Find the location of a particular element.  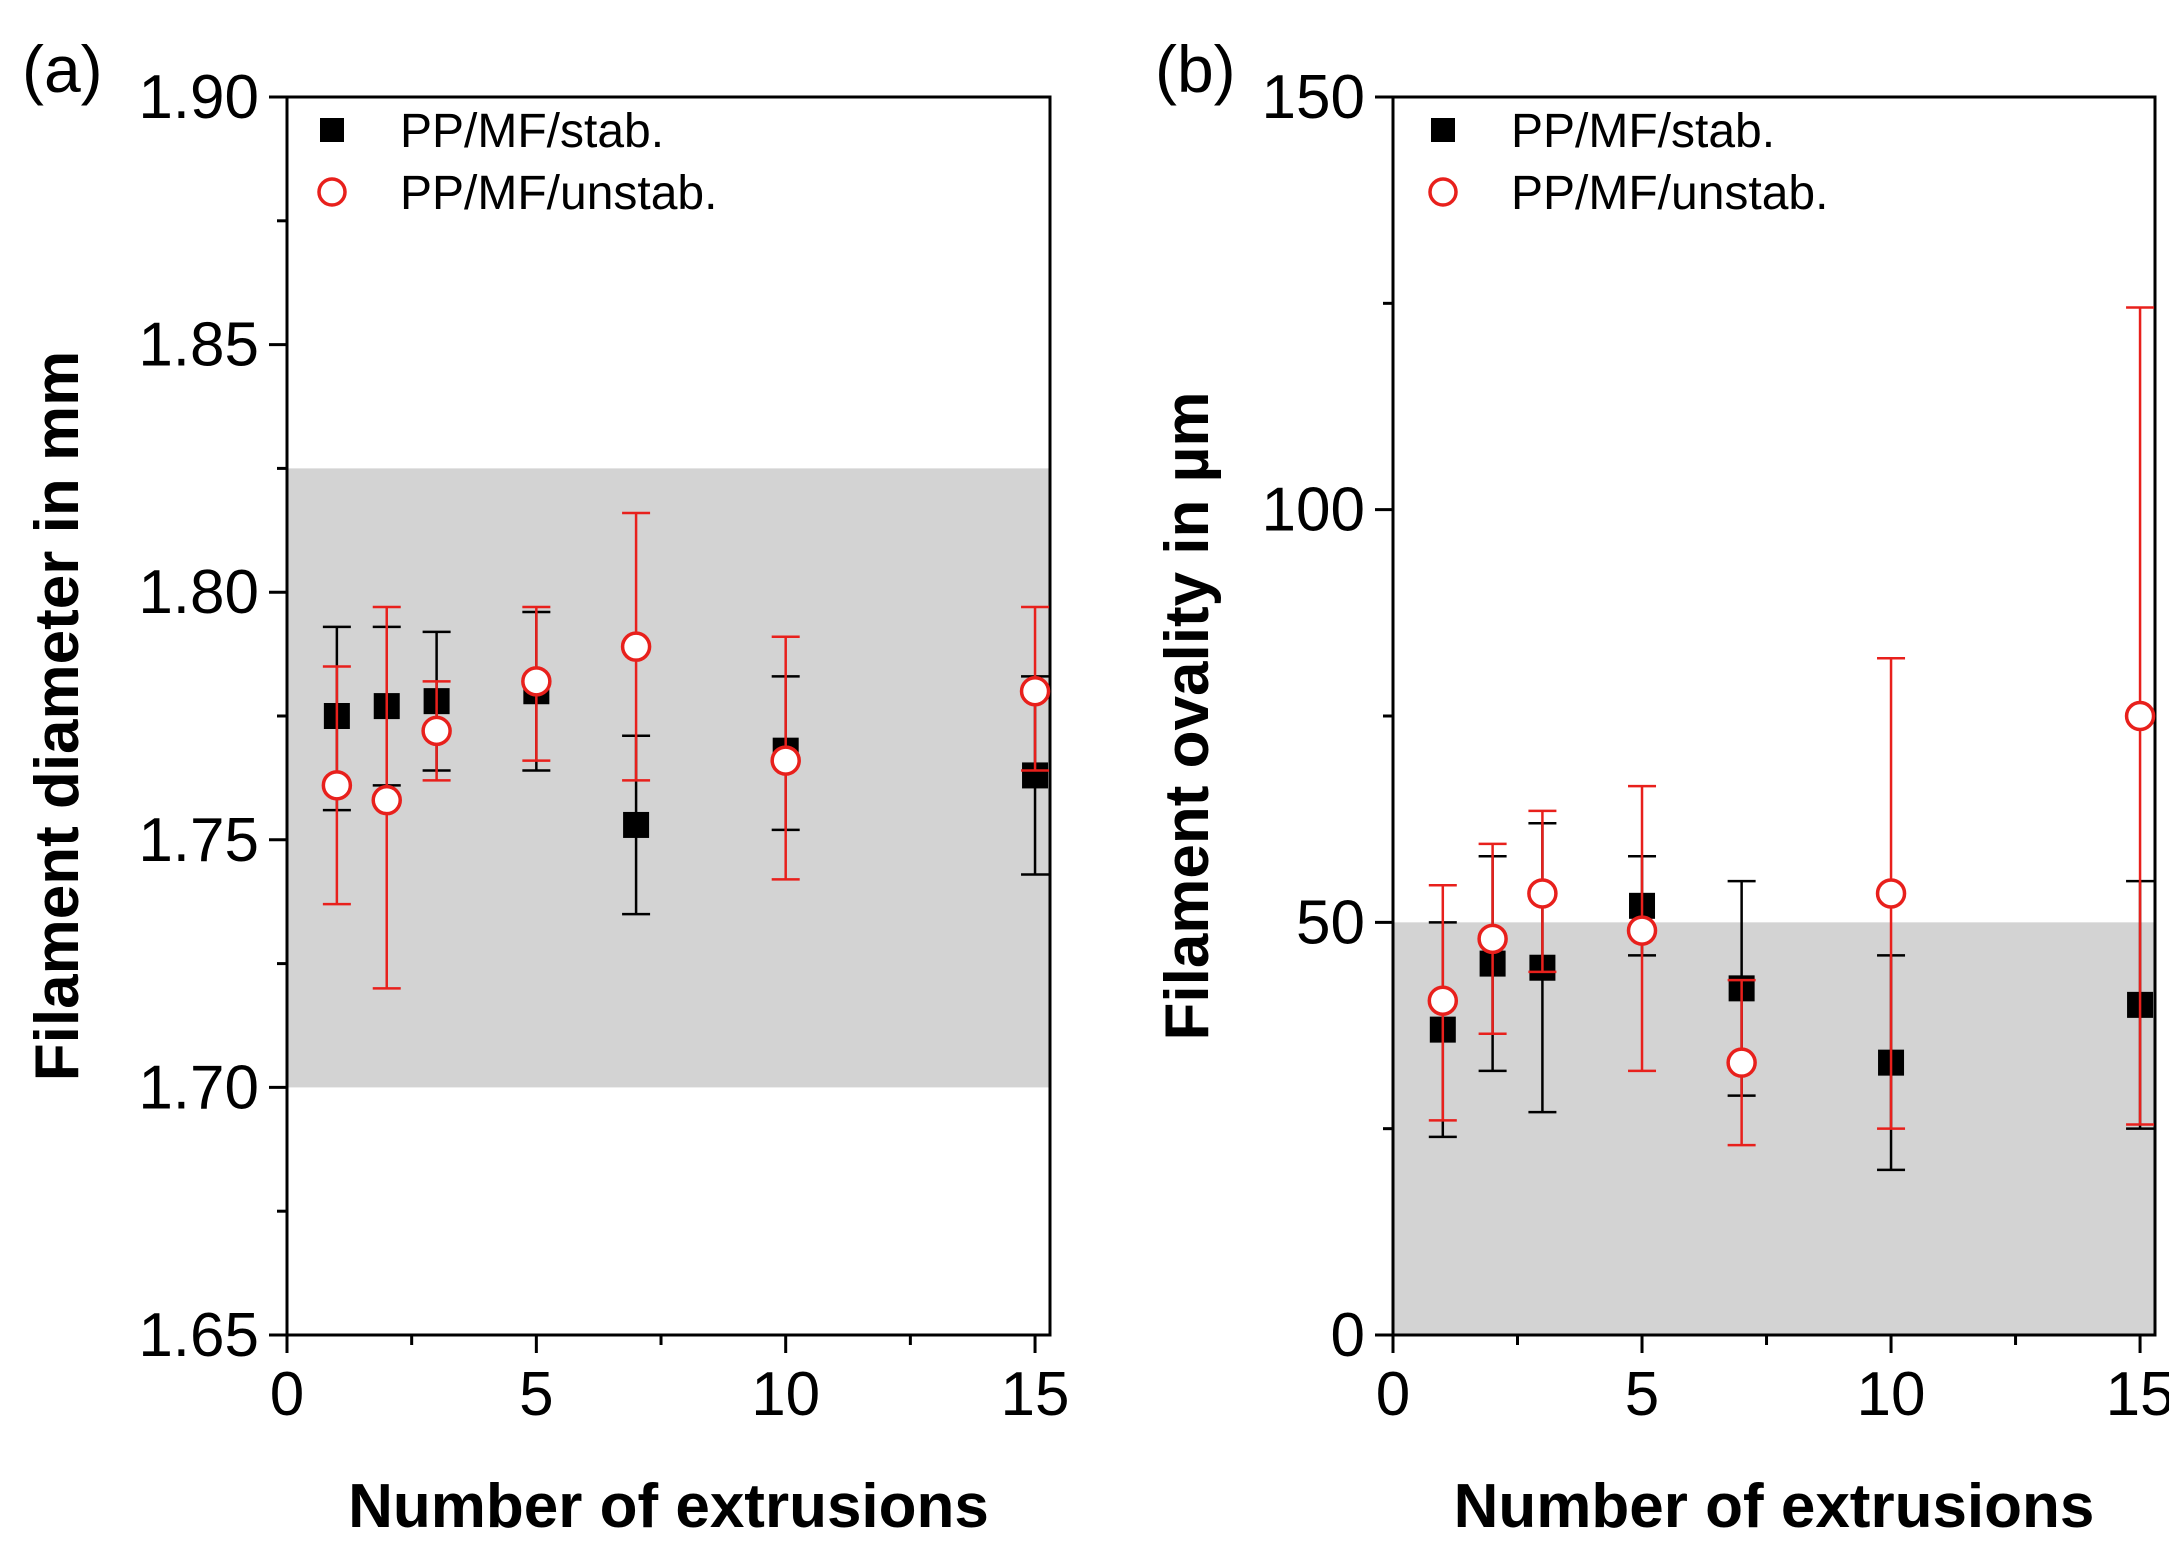

series-unstab is located at coordinates (686, 750).